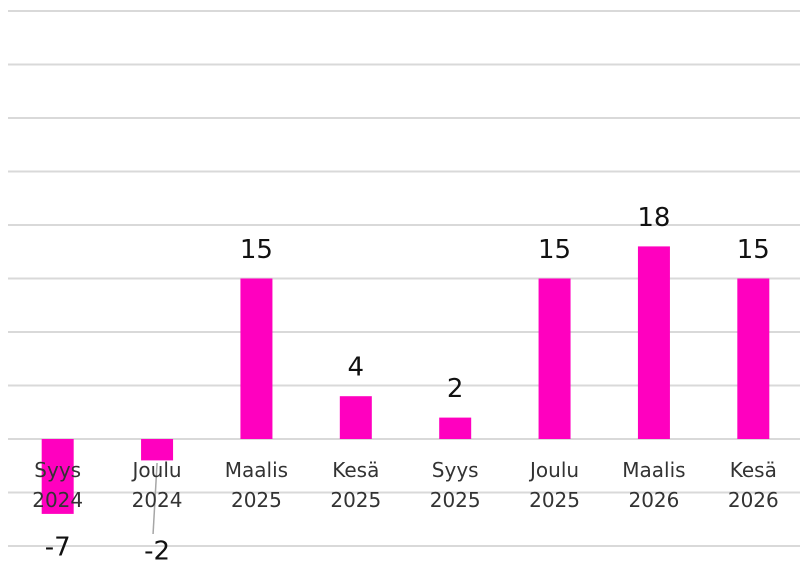  Describe the element at coordinates (653, 218) in the screenshot. I see `data-label: 18` at that location.